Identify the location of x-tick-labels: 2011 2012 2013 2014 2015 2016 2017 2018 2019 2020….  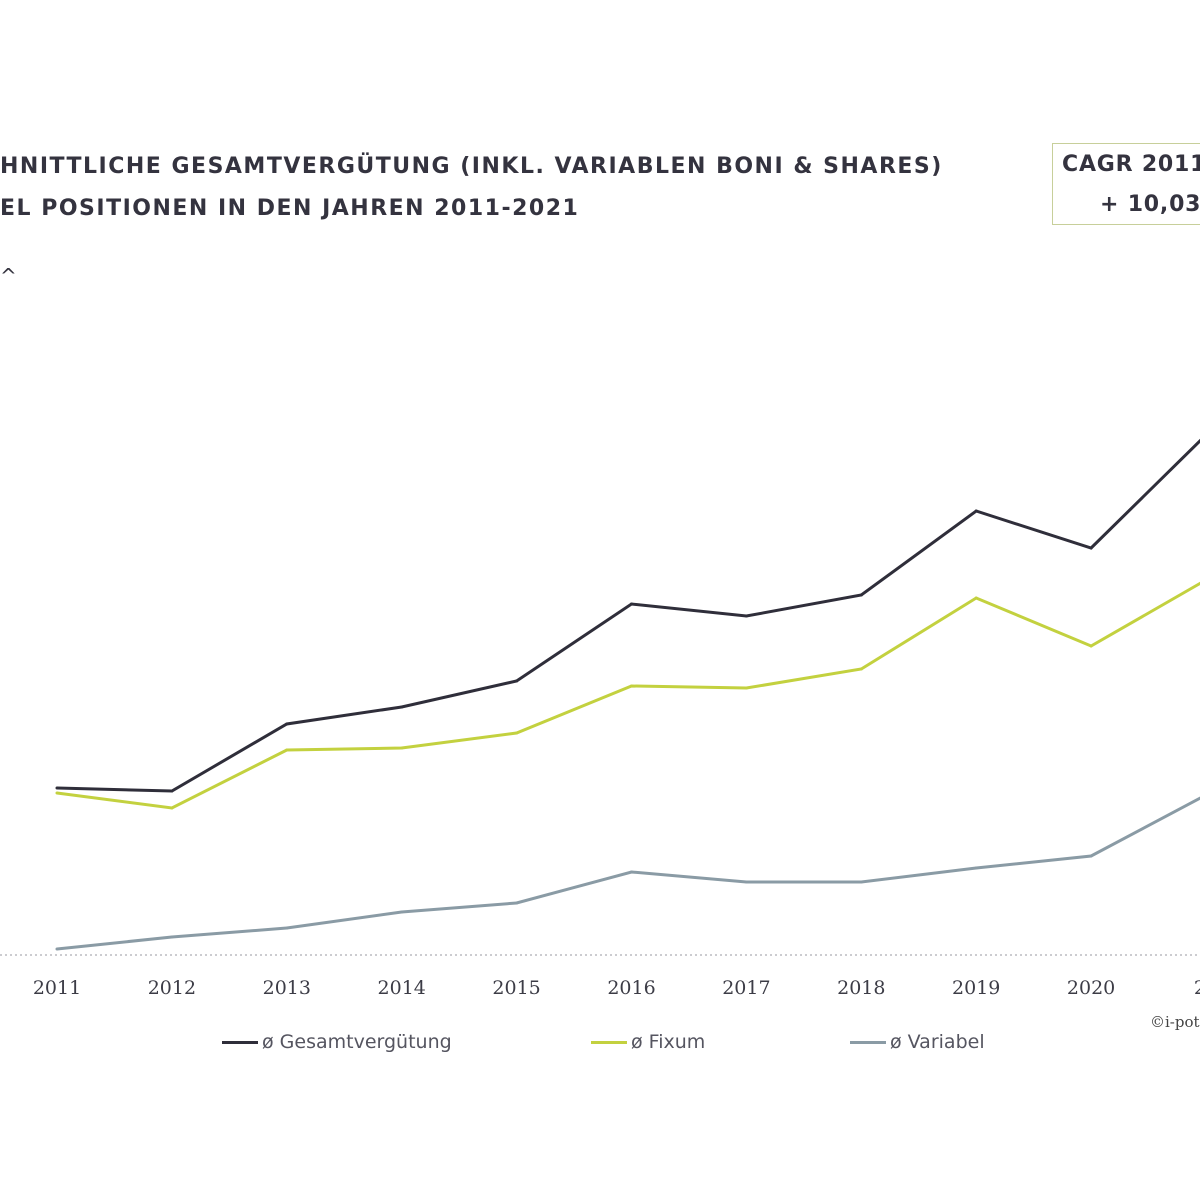
(616, 988).